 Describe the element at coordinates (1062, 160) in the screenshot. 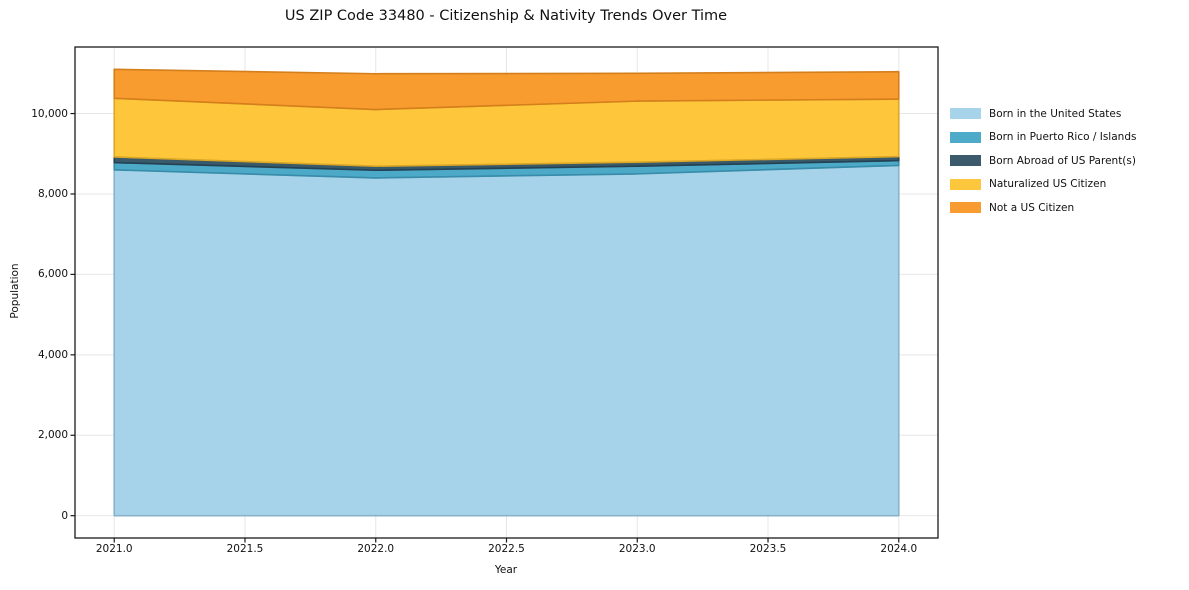

I see `legend-label: Born Abroad of US Parent(s)` at that location.